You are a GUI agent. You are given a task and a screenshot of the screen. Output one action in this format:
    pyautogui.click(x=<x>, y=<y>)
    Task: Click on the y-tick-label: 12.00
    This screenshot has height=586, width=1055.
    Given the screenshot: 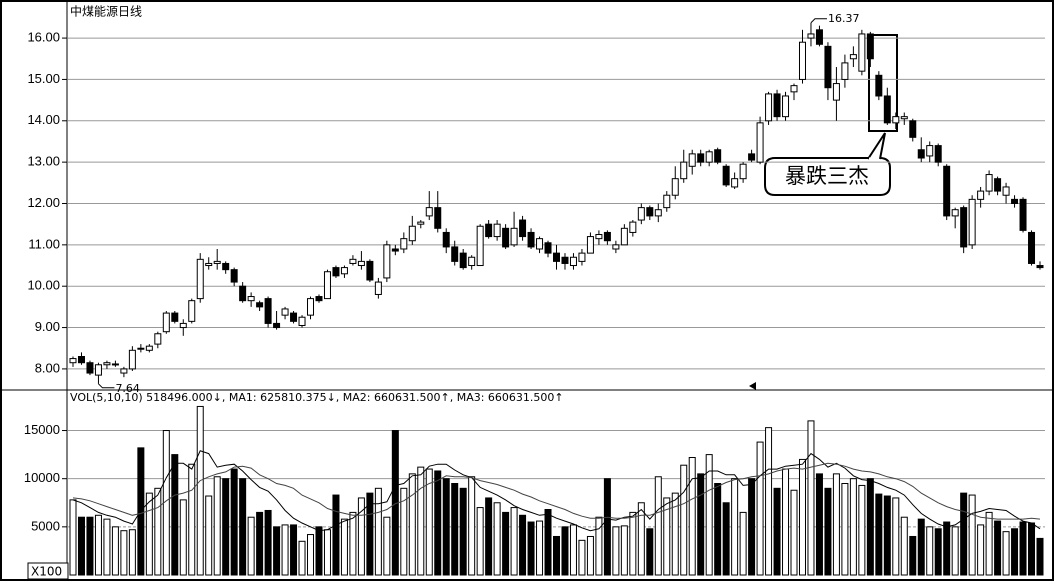 What is the action you would take?
    pyautogui.click(x=43, y=202)
    